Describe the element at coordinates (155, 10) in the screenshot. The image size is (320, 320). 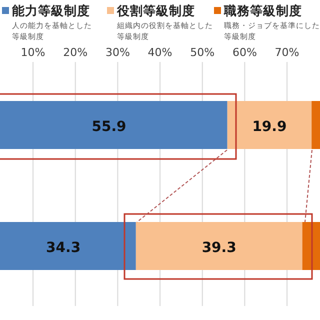
I see `legend-label: 役割等級制度` at that location.